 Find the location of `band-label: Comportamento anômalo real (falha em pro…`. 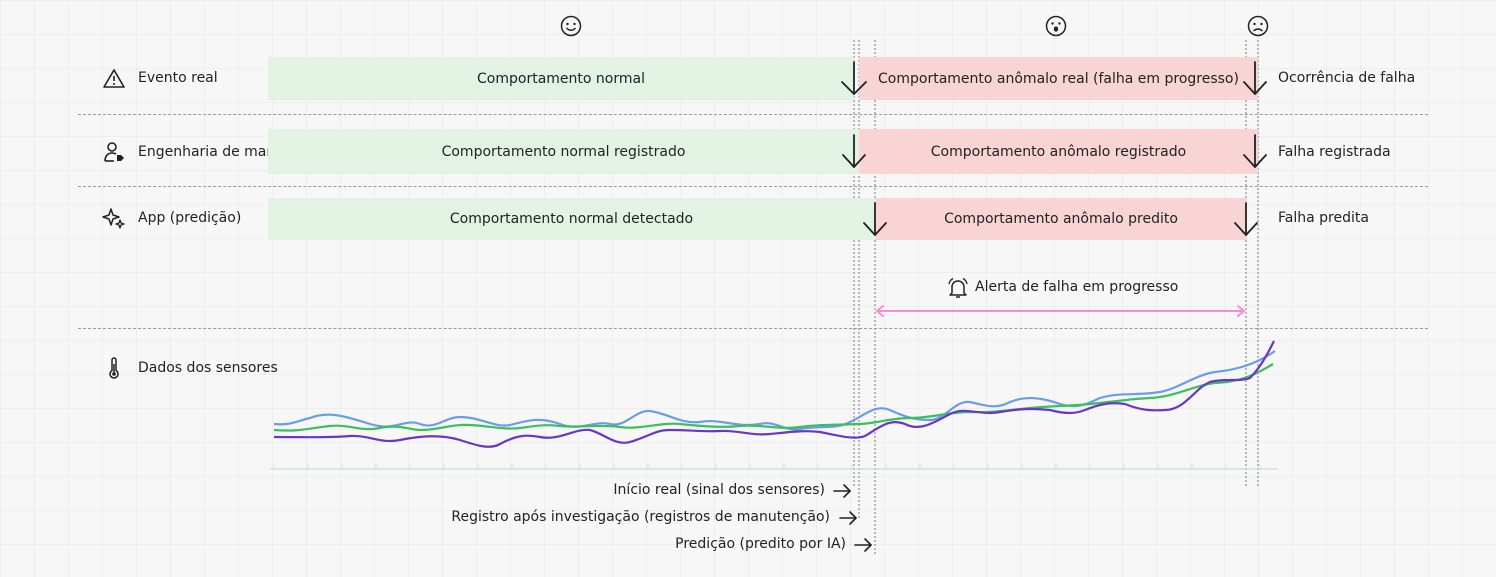

band-label: Comportamento anômalo real (falha em pro… is located at coordinates (1058, 78).